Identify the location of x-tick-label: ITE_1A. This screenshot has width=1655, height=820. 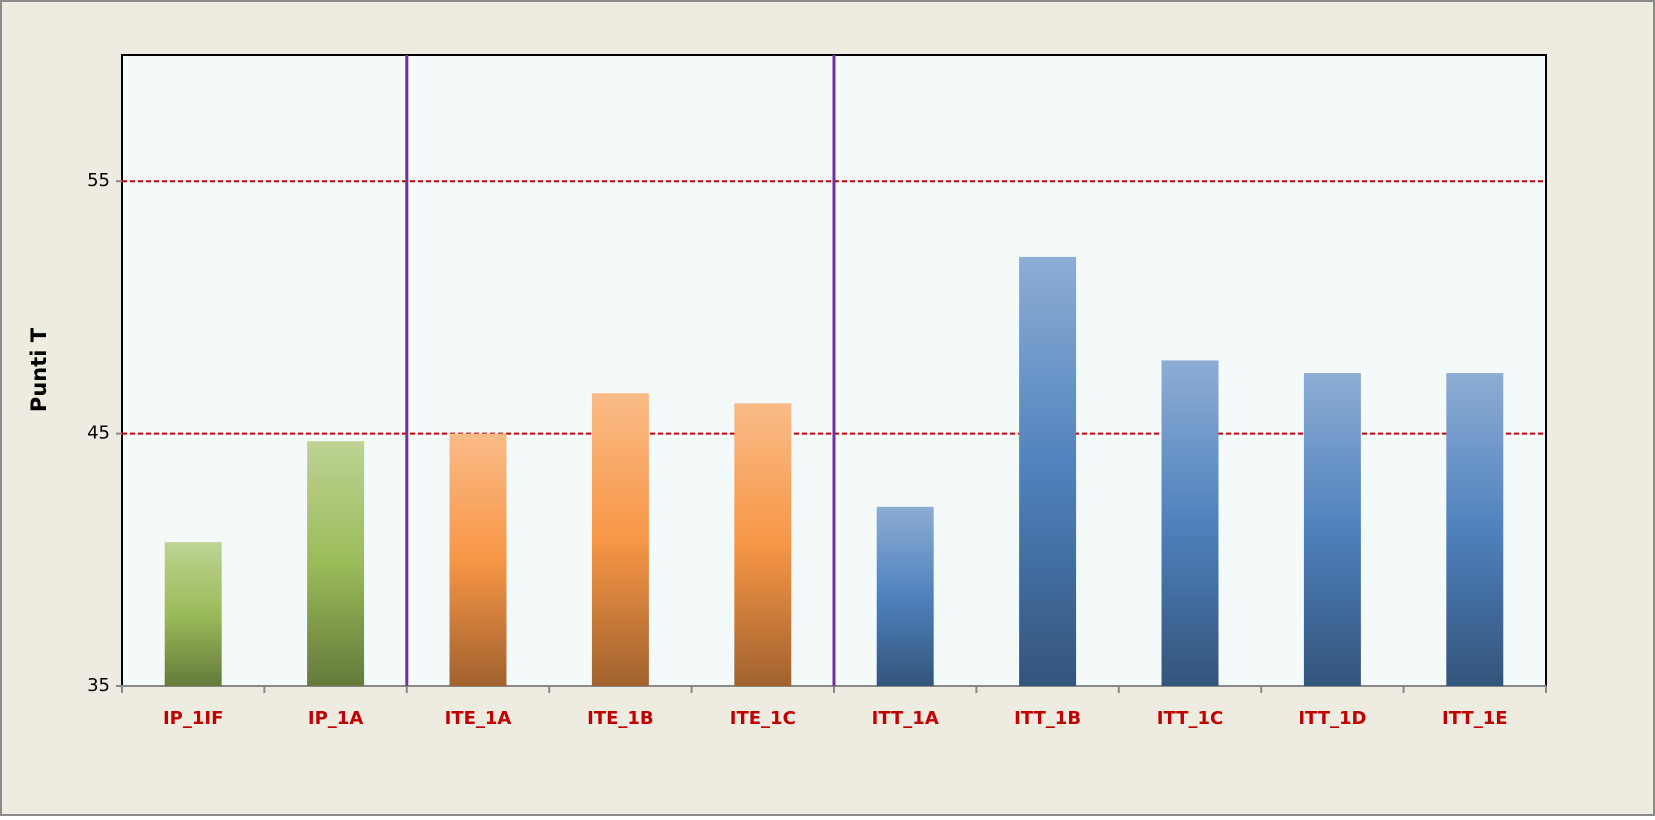
(478, 718).